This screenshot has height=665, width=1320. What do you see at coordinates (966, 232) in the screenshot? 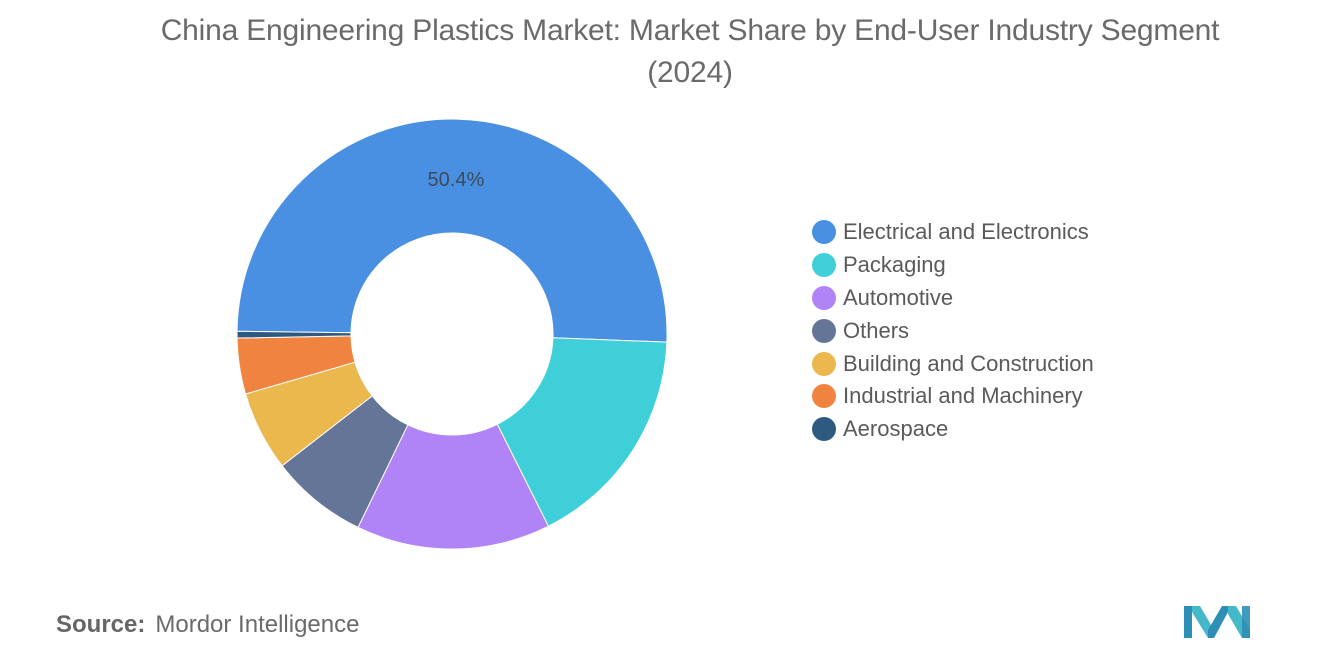
I see `legend-label: Electrical and Electronics` at bounding box center [966, 232].